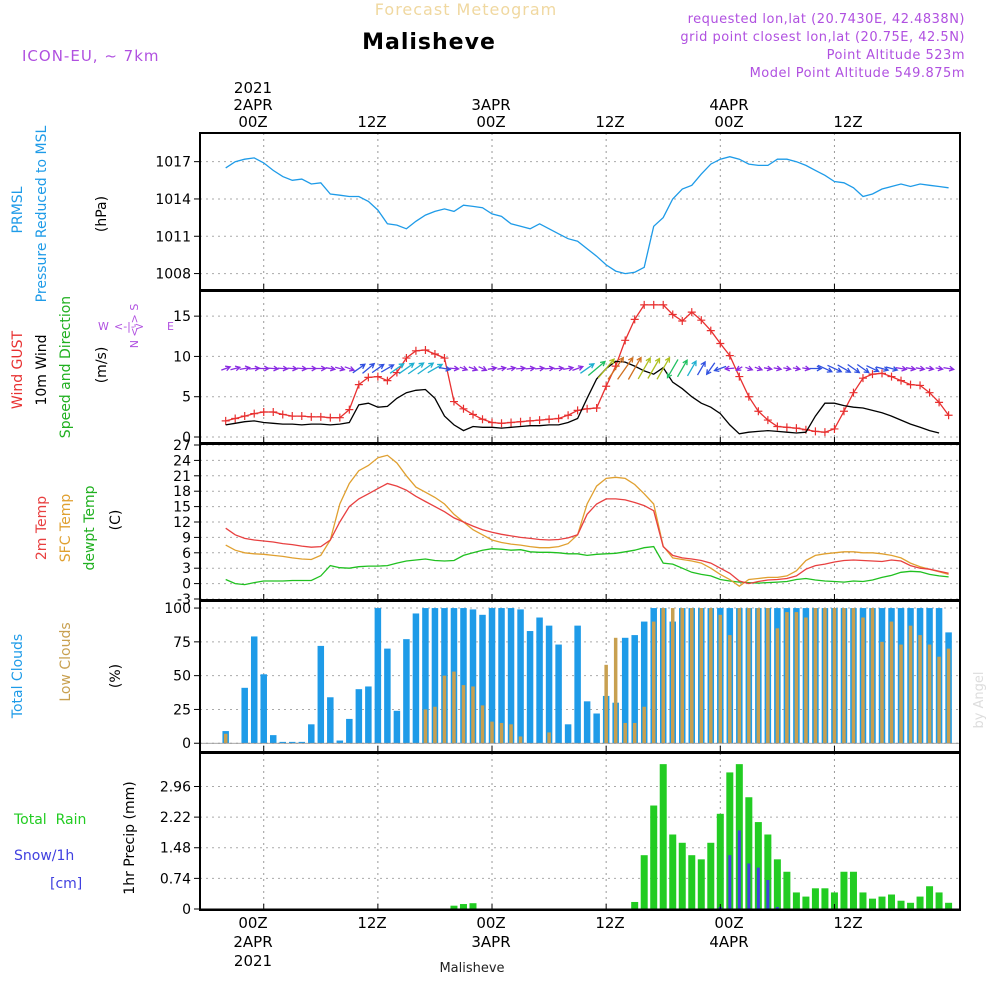 This screenshot has height=1000, width=1000. I want to click on wind-label-10m: 10m Wind, so click(42, 369).